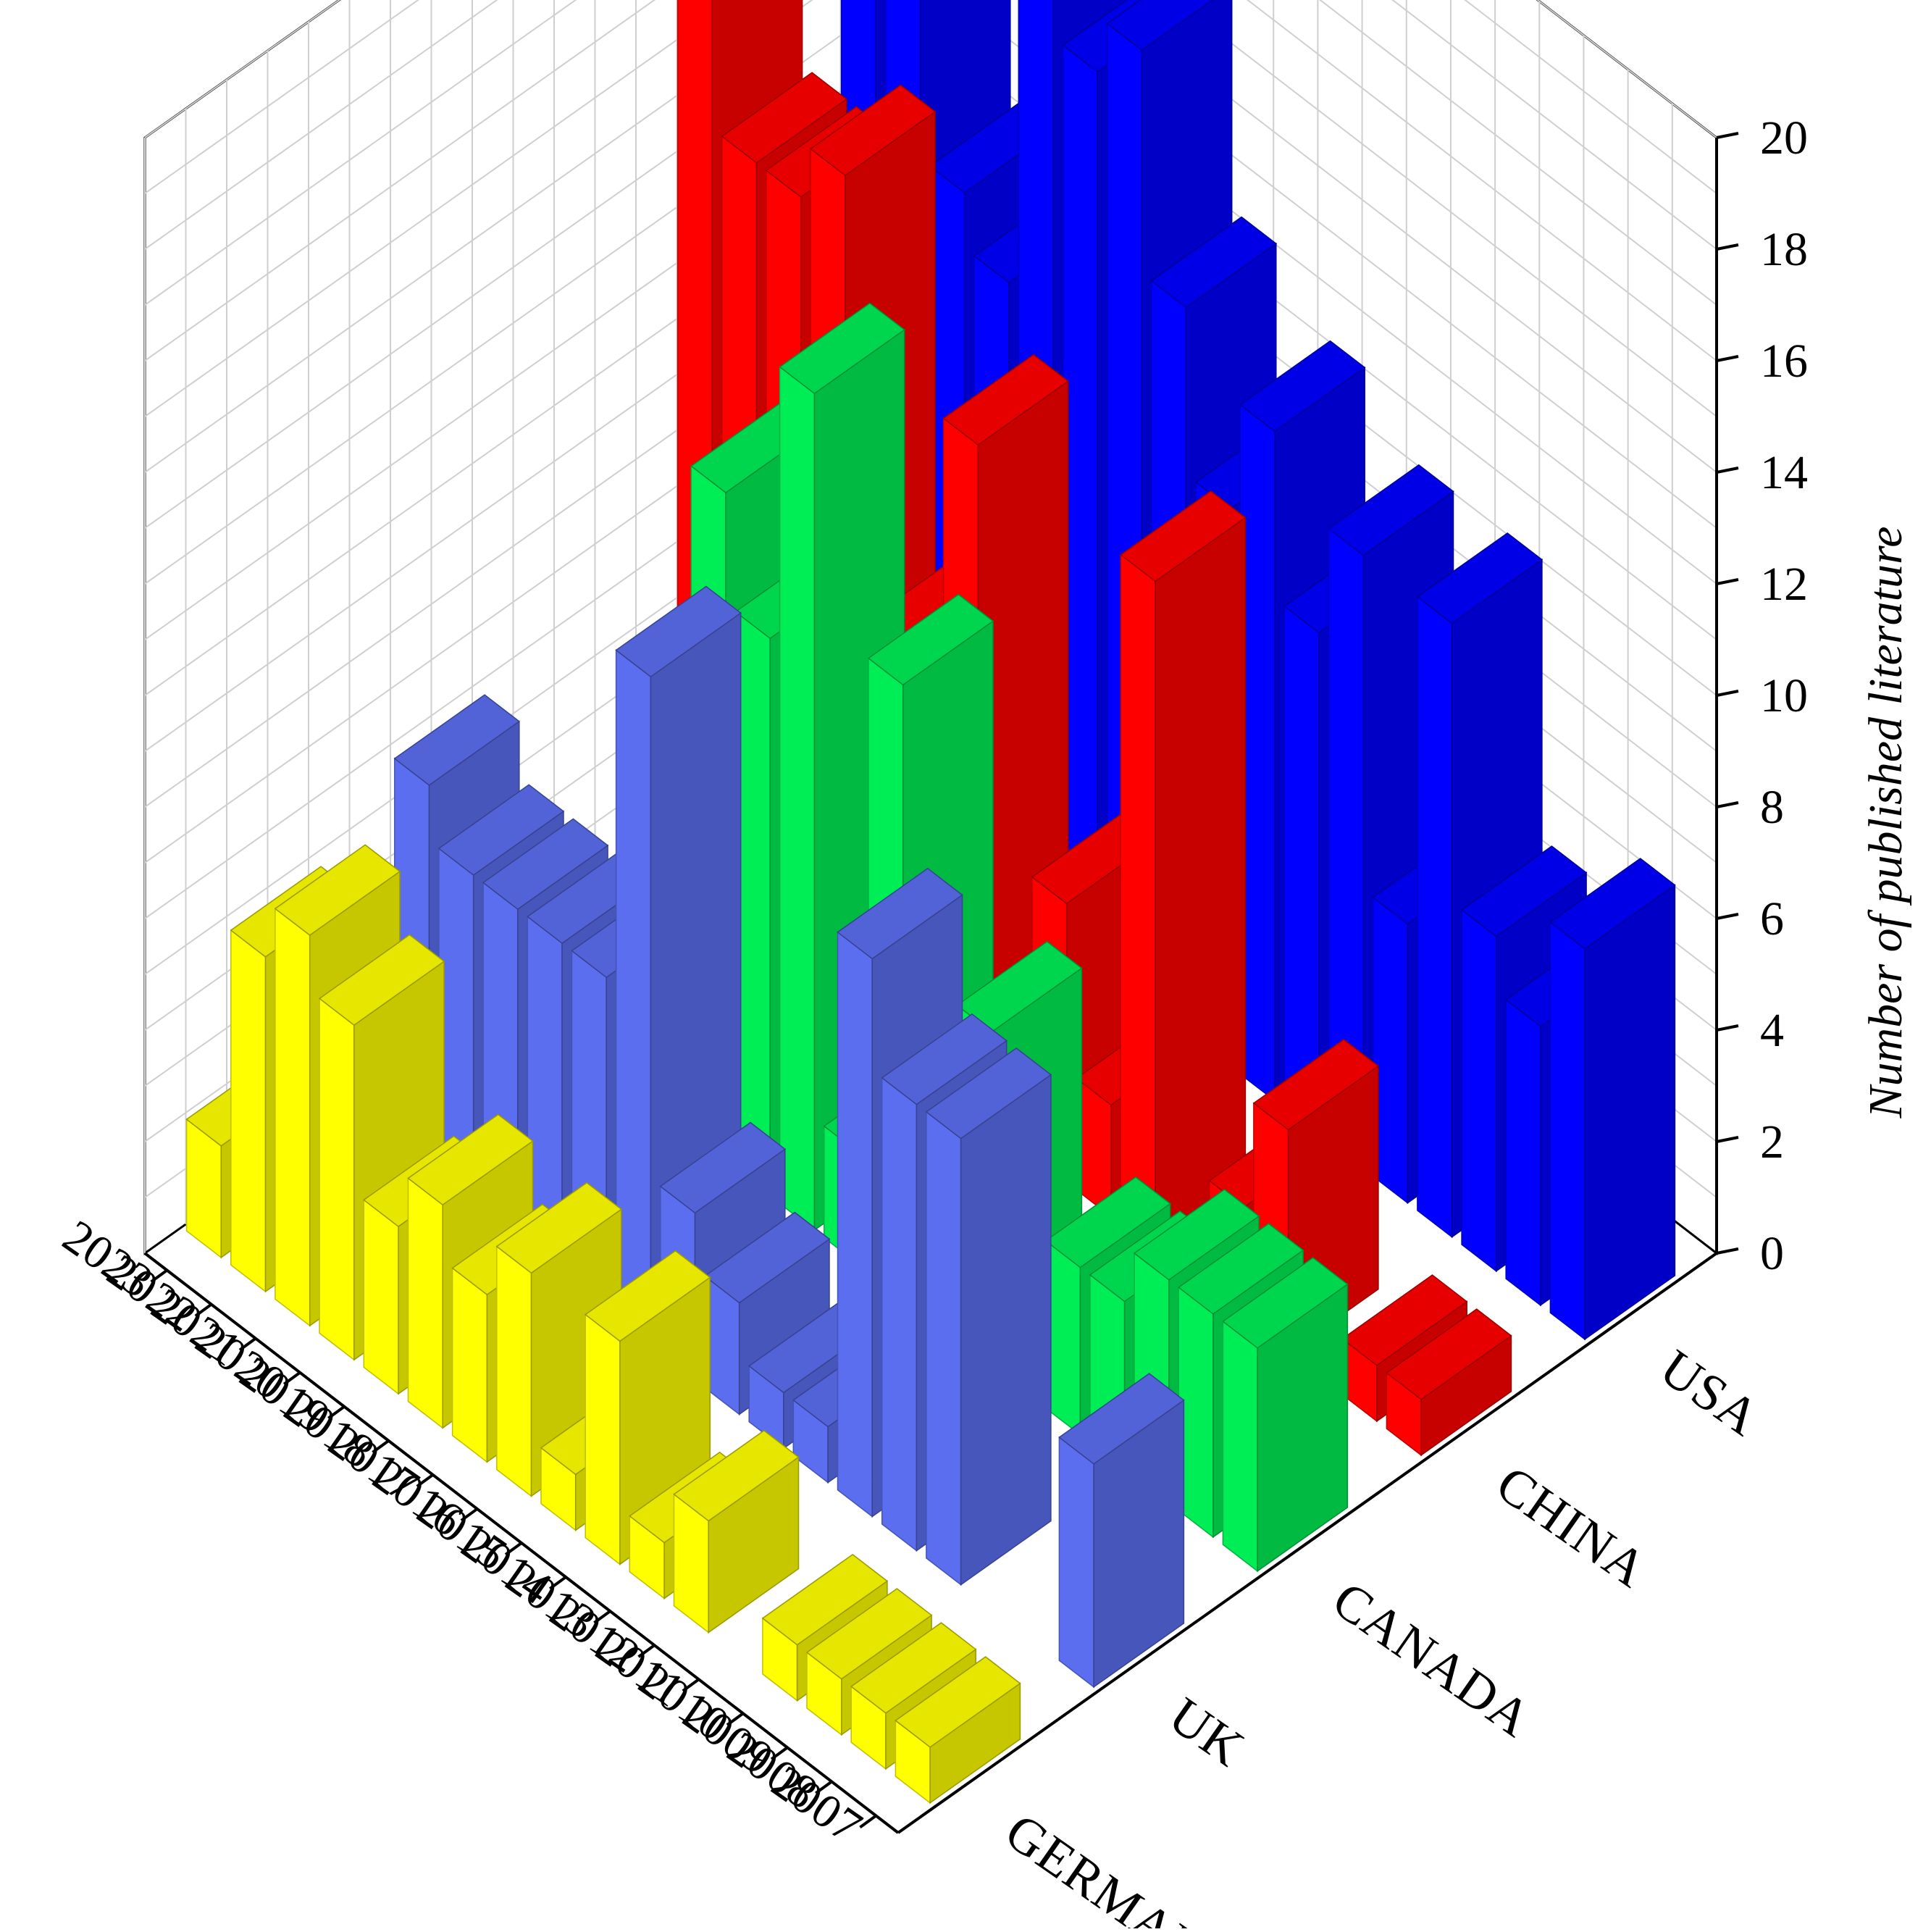  What do you see at coordinates (1772, 808) in the screenshot?
I see `z-tick-label: 8` at bounding box center [1772, 808].